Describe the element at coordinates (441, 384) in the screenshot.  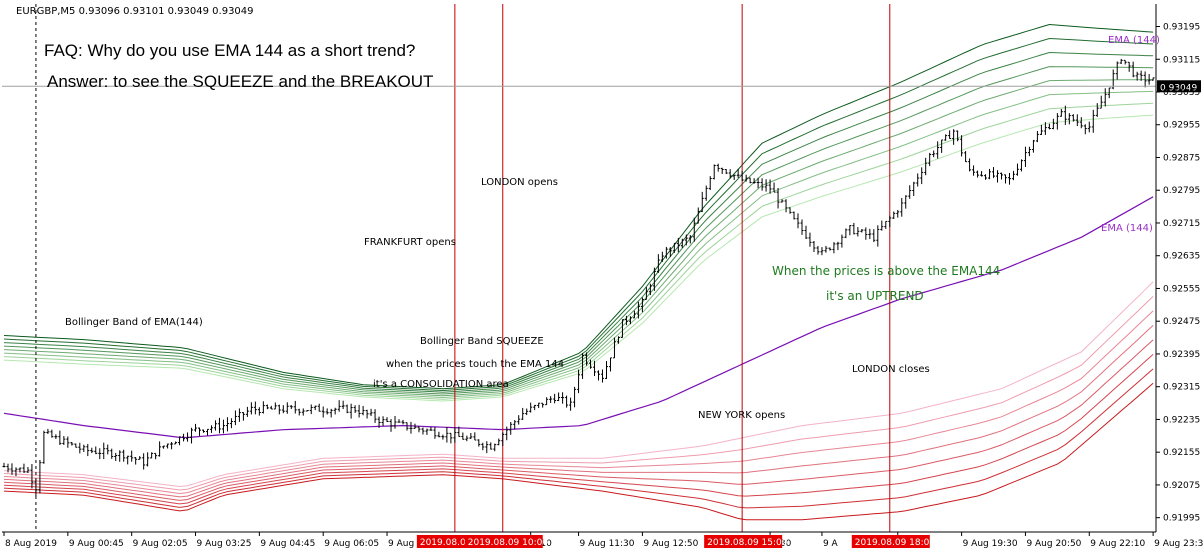
I see `annotation-consolidation: it's a CONSOLIDATION area` at that location.